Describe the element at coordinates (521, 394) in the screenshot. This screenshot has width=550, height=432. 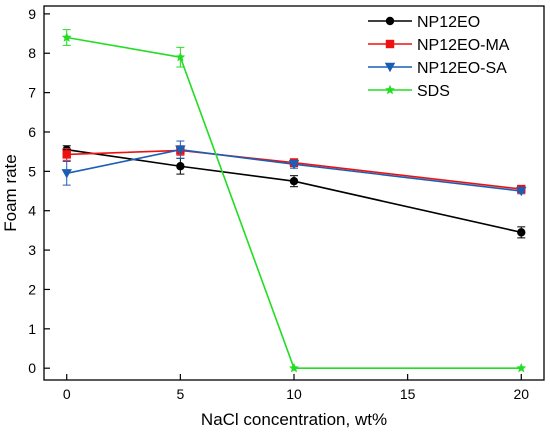
I see `x-tick-label: 20` at that location.